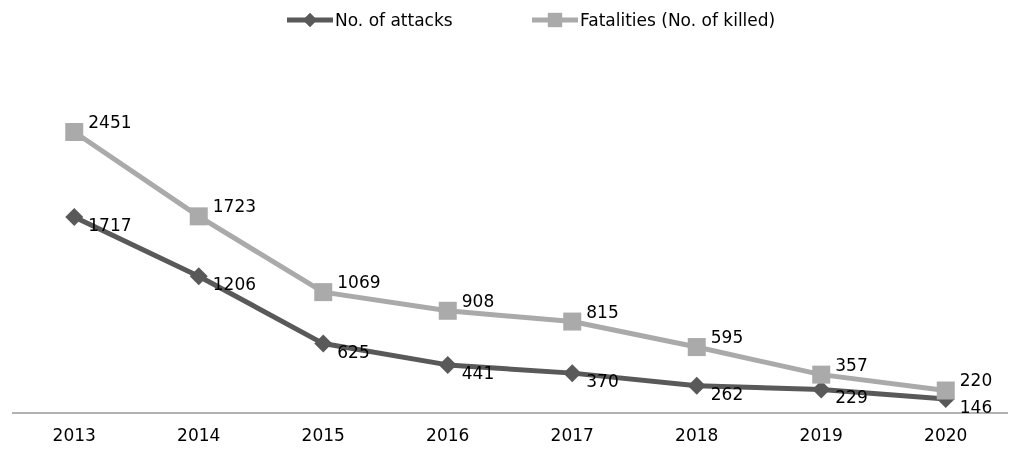  What do you see at coordinates (74, 435) in the screenshot?
I see `x-tick-label: 2013` at bounding box center [74, 435].